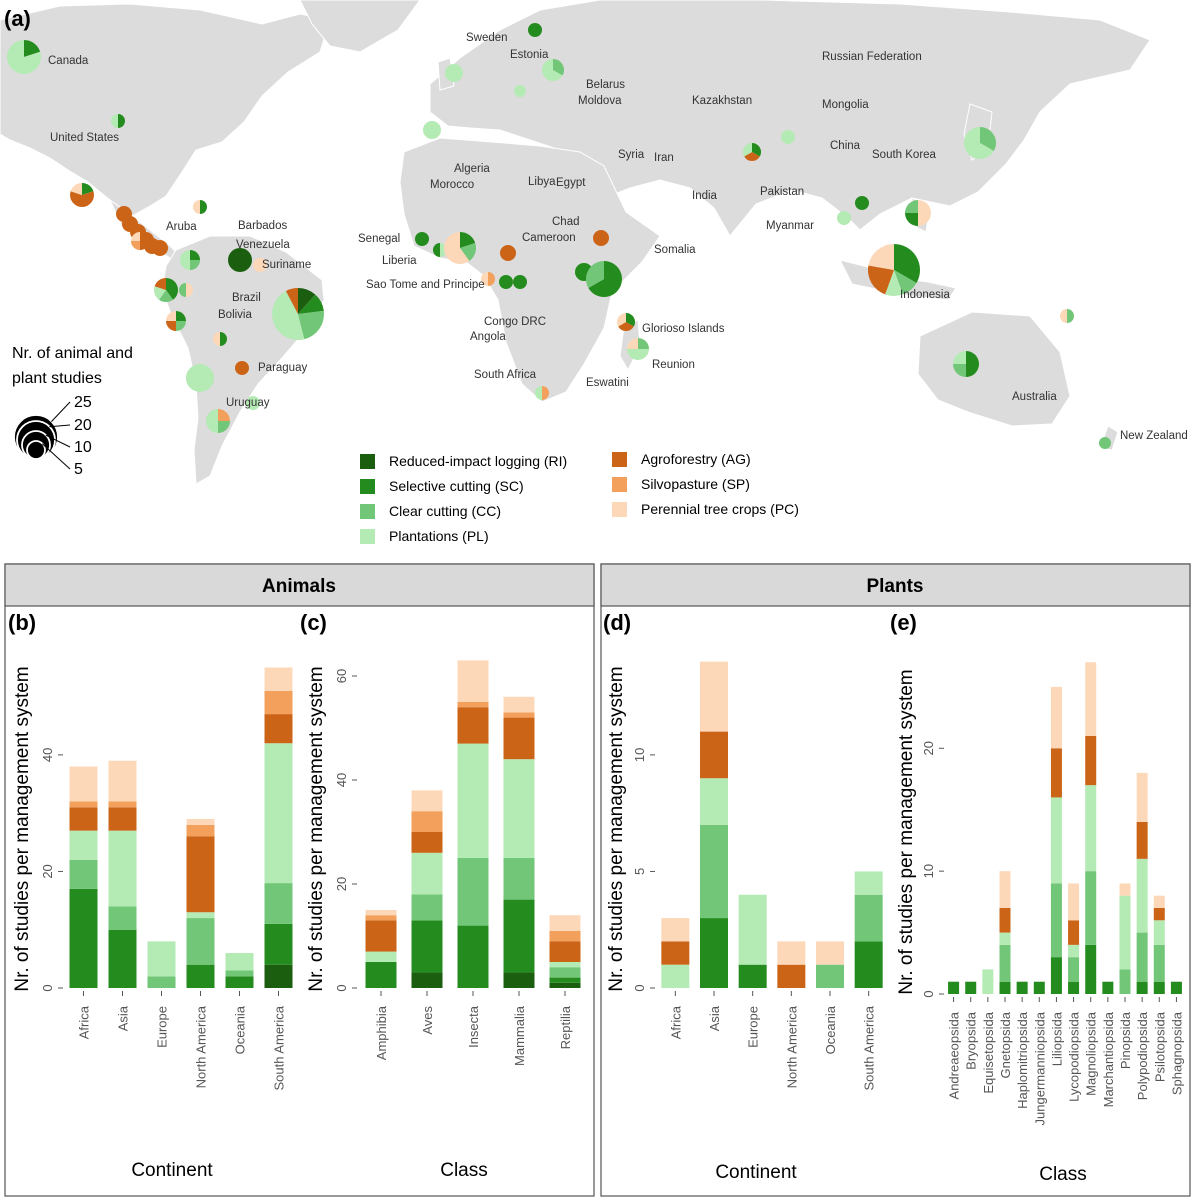  What do you see at coordinates (381, 975) in the screenshot?
I see `bar-segment-sc-amphibia` at bounding box center [381, 975].